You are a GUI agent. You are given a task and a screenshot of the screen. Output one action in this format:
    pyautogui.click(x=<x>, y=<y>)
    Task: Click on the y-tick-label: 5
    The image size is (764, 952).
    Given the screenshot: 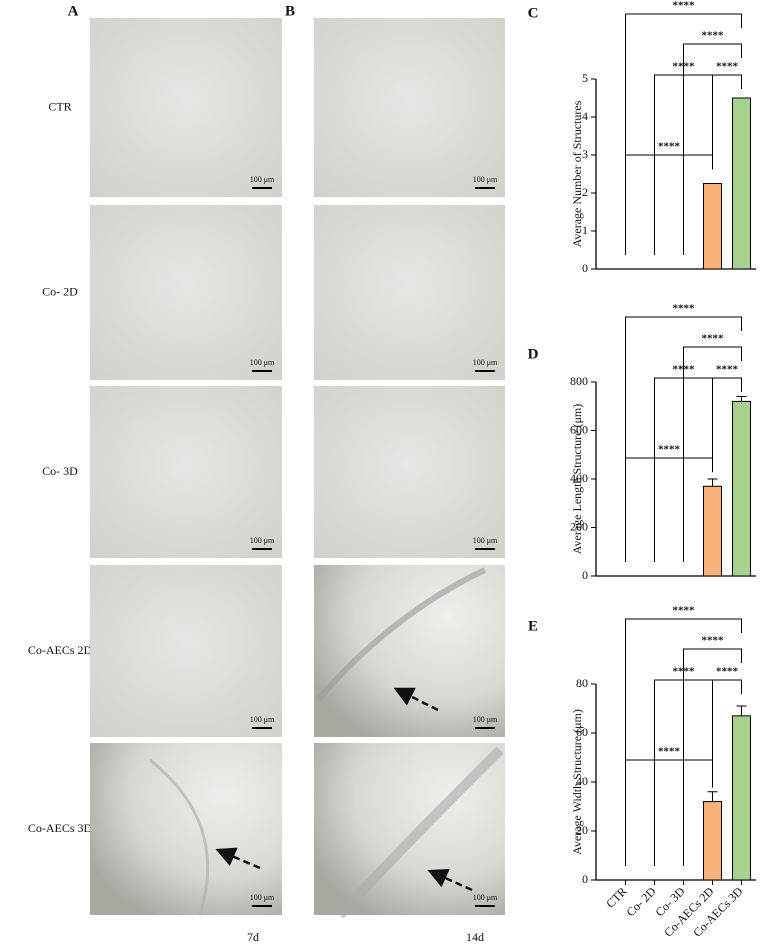 What is the action you would take?
    pyautogui.click(x=585, y=78)
    